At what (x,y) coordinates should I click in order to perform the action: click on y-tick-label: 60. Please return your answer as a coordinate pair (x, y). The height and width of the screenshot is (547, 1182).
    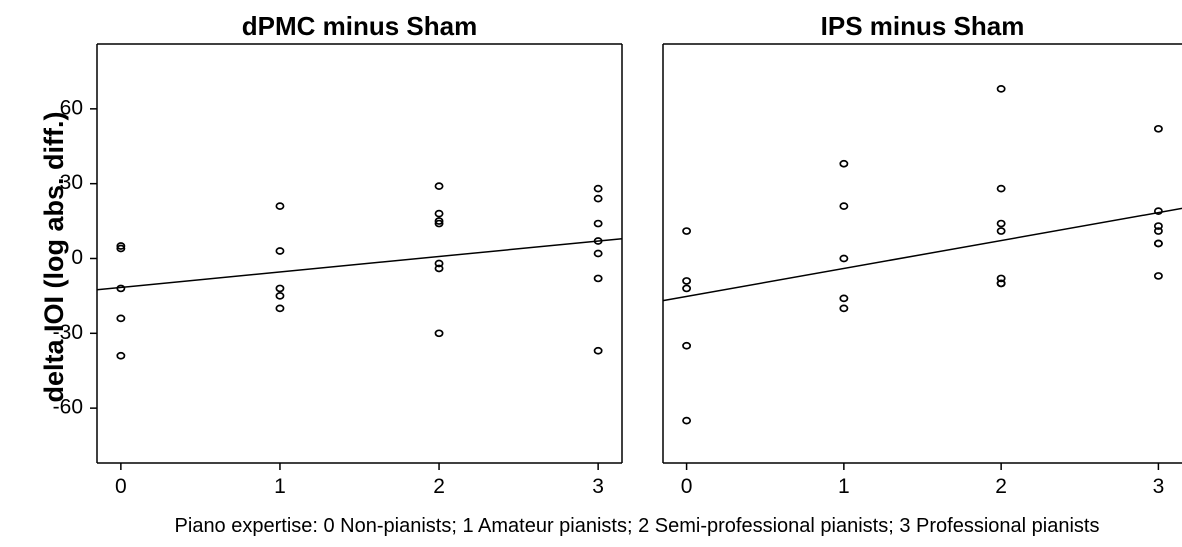
    Looking at the image, I should click on (71, 107).